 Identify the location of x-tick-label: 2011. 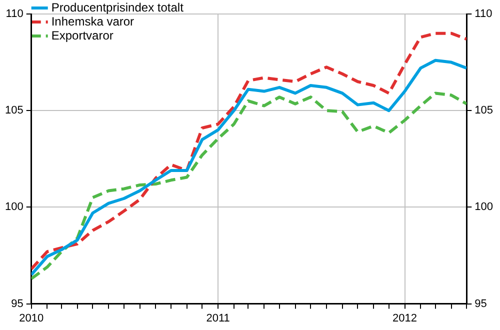
(218, 318).